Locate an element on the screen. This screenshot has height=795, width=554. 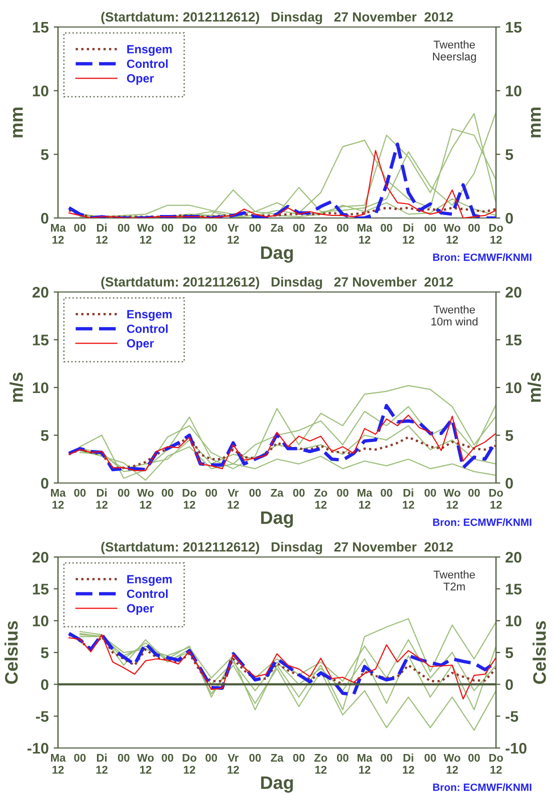
y-tick-label: -10 is located at coordinates (37, 748).